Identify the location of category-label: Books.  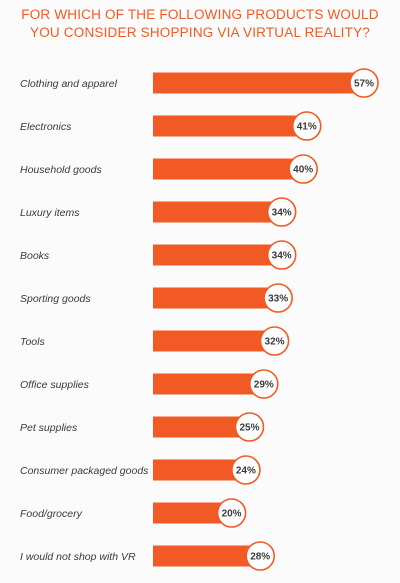
(35, 256).